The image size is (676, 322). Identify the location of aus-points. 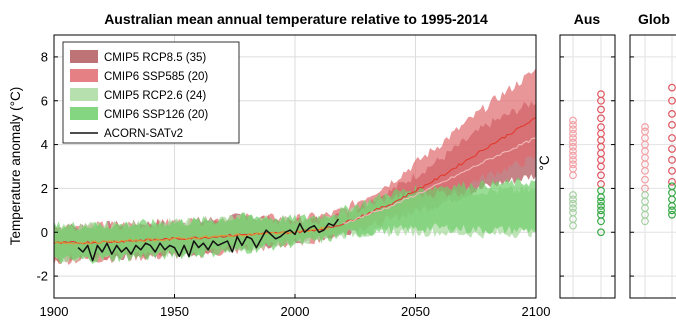
(587, 163).